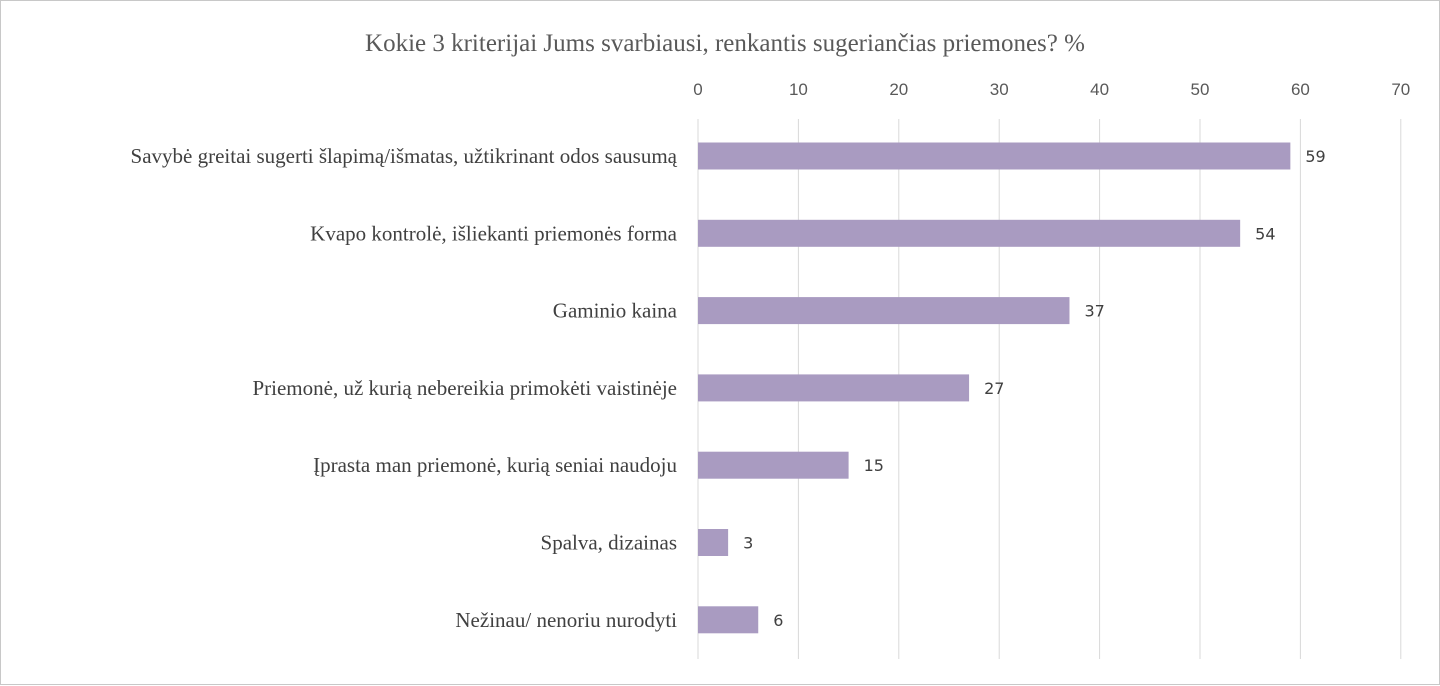 Image resolution: width=1440 pixels, height=686 pixels. What do you see at coordinates (898, 89) in the screenshot?
I see `x-tick-label: 20` at bounding box center [898, 89].